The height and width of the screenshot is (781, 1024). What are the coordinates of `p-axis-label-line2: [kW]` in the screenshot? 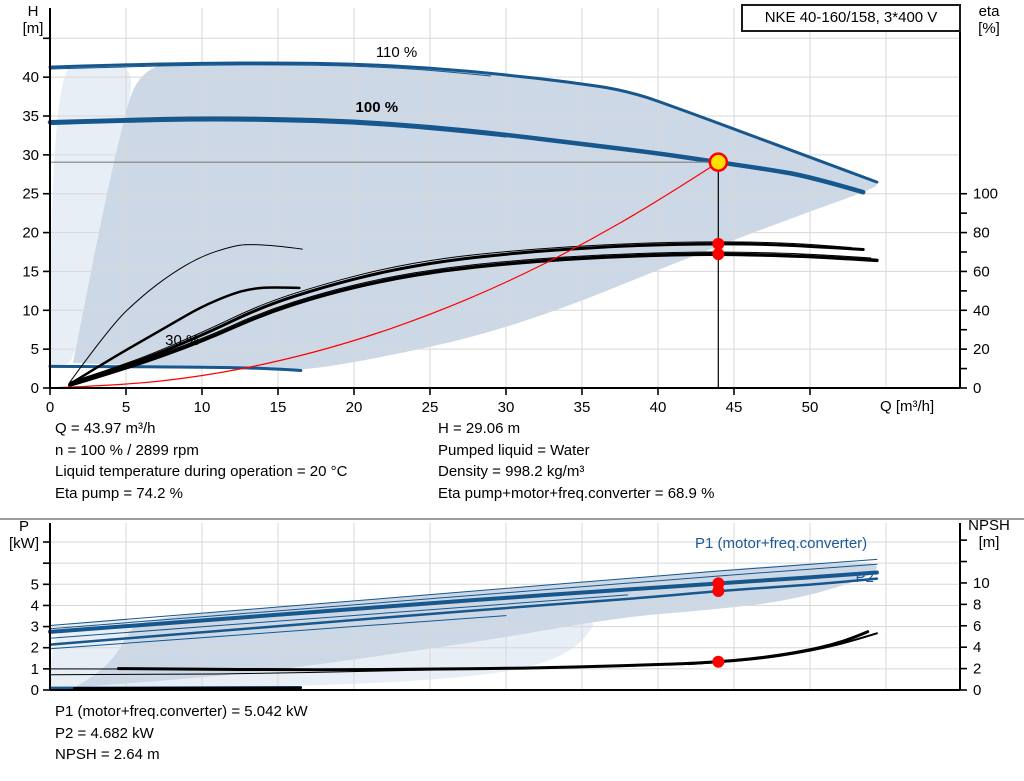 It's located at (24, 543).